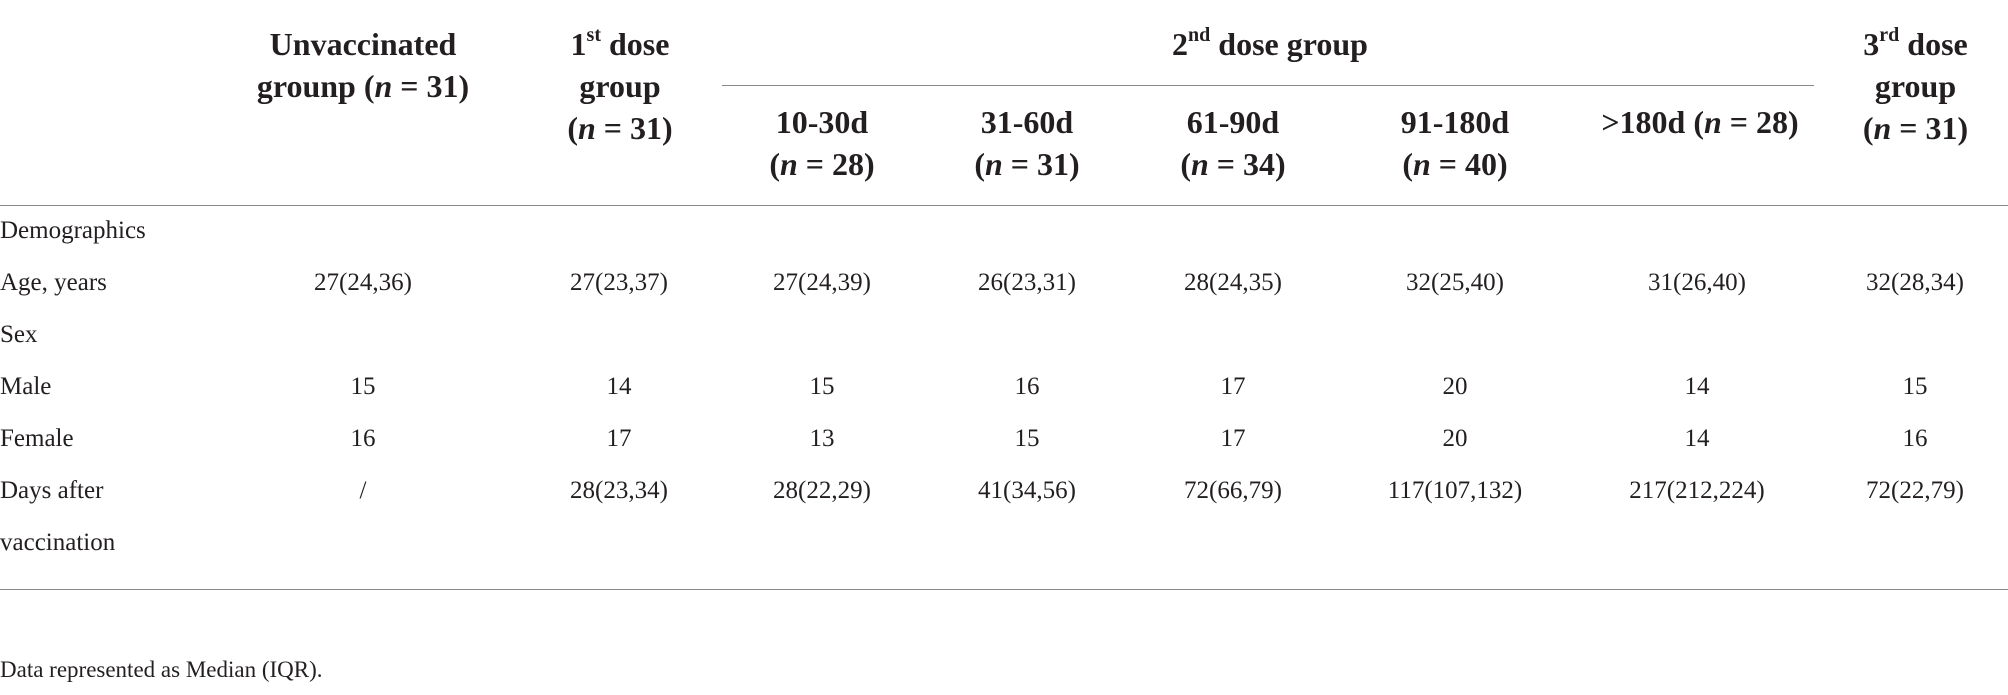 This screenshot has height=695, width=2008. Describe the element at coordinates (822, 490) in the screenshot. I see `table-cell: 28(22,29)` at that location.